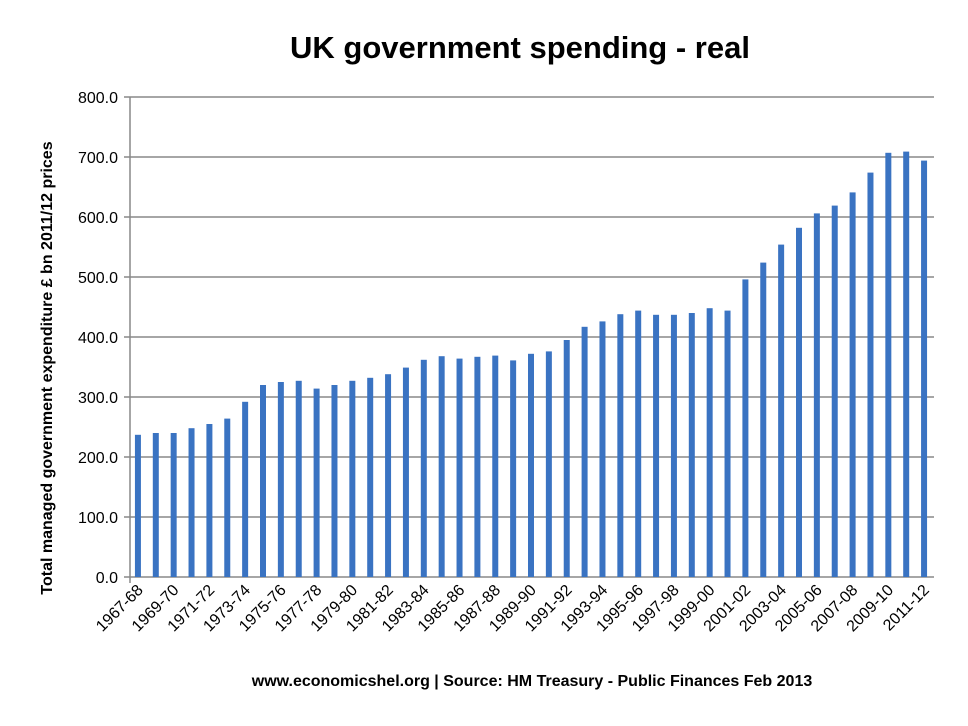 The image size is (968, 726). I want to click on chart-title: UK government spending - real, so click(520, 47).